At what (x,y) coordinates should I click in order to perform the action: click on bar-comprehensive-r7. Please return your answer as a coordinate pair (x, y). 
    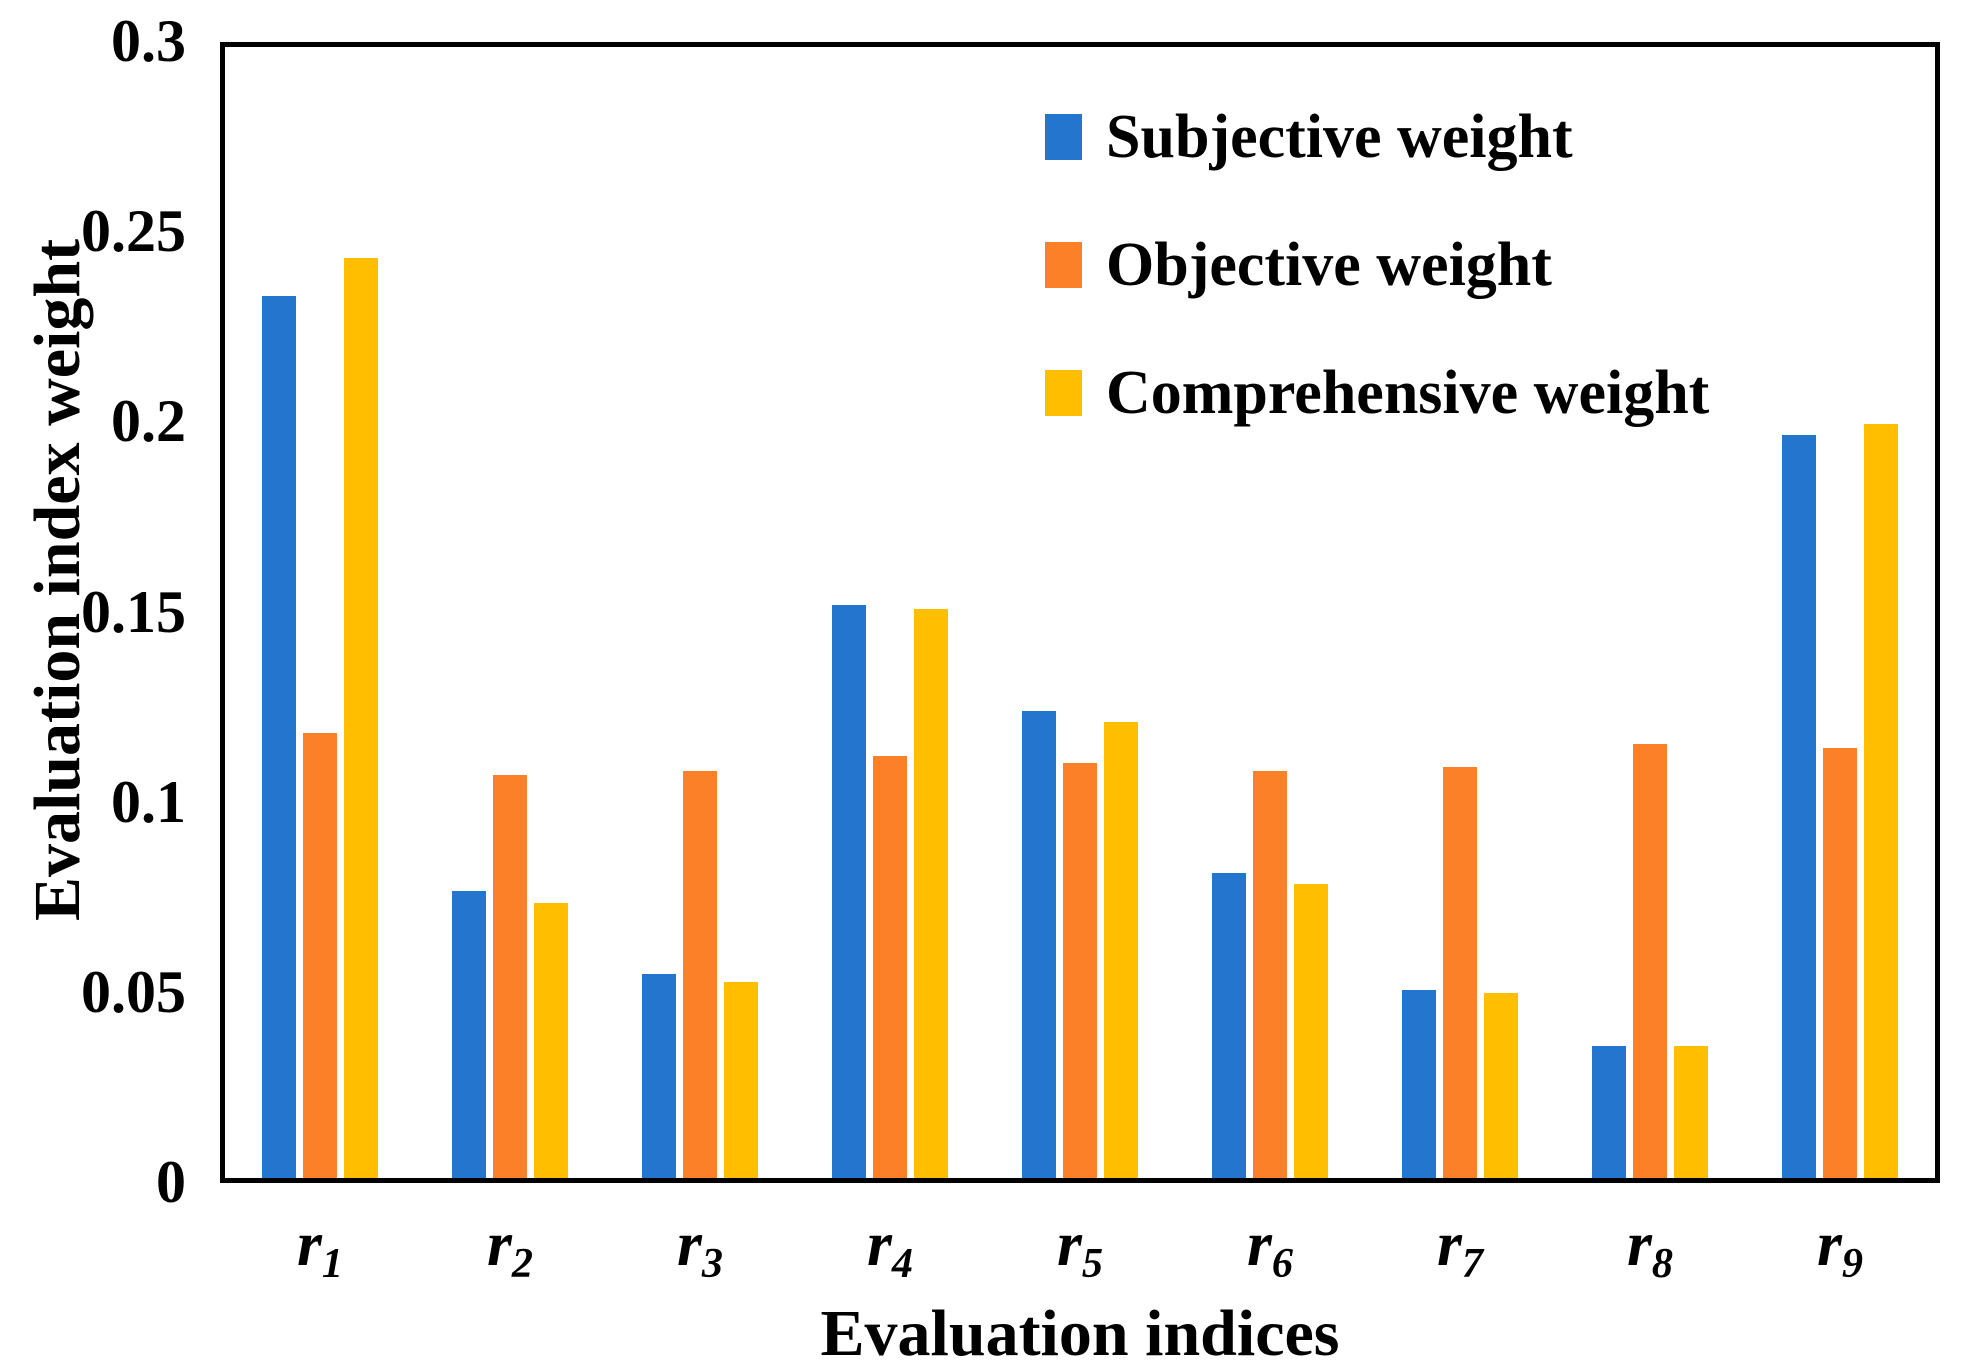
    Looking at the image, I should click on (1501, 1085).